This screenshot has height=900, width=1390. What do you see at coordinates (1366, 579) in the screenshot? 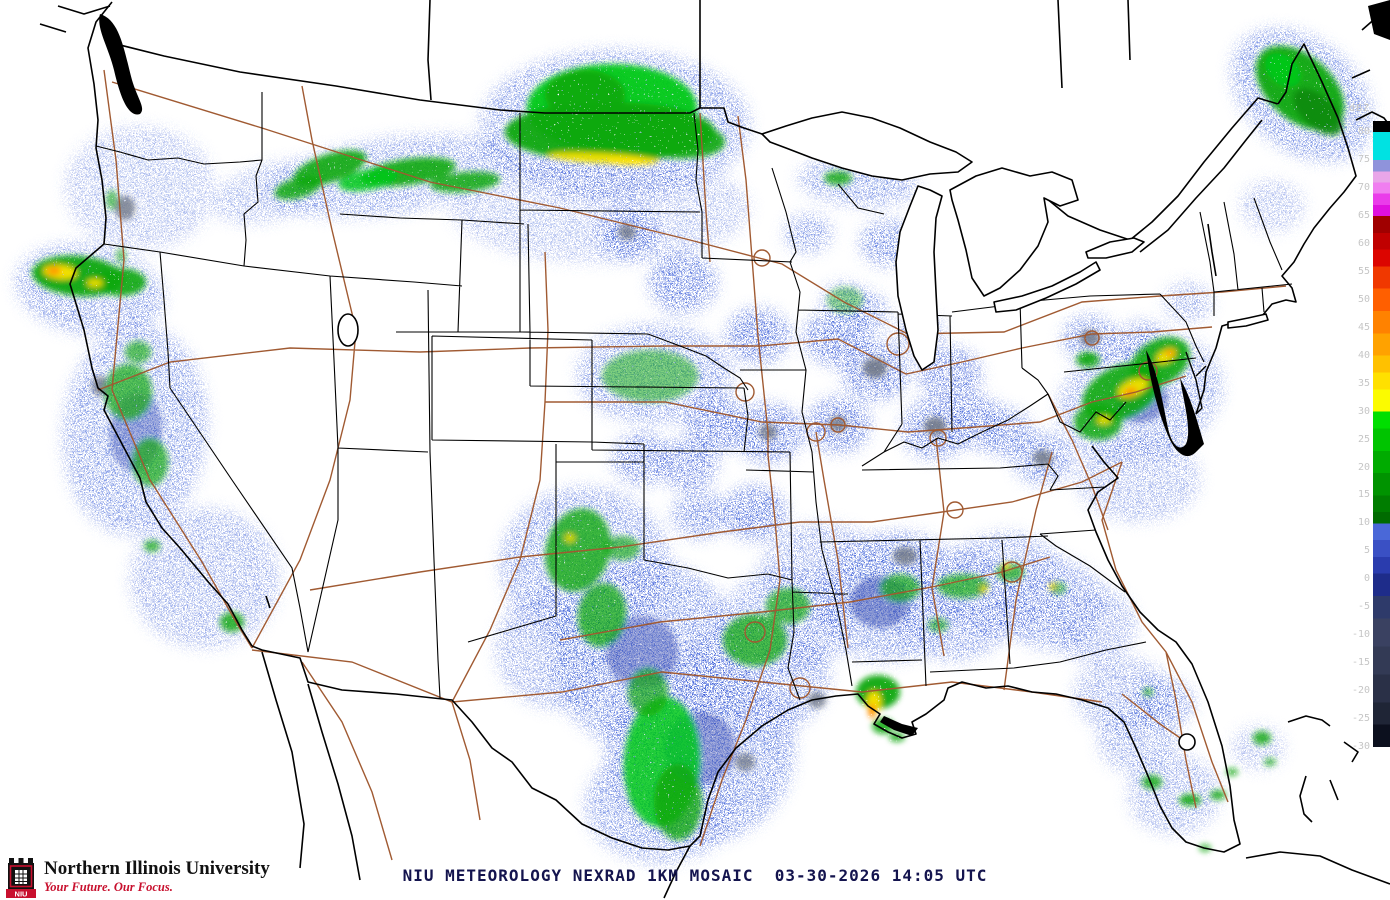
I see `colorbar-tick-0: 0` at bounding box center [1366, 579].